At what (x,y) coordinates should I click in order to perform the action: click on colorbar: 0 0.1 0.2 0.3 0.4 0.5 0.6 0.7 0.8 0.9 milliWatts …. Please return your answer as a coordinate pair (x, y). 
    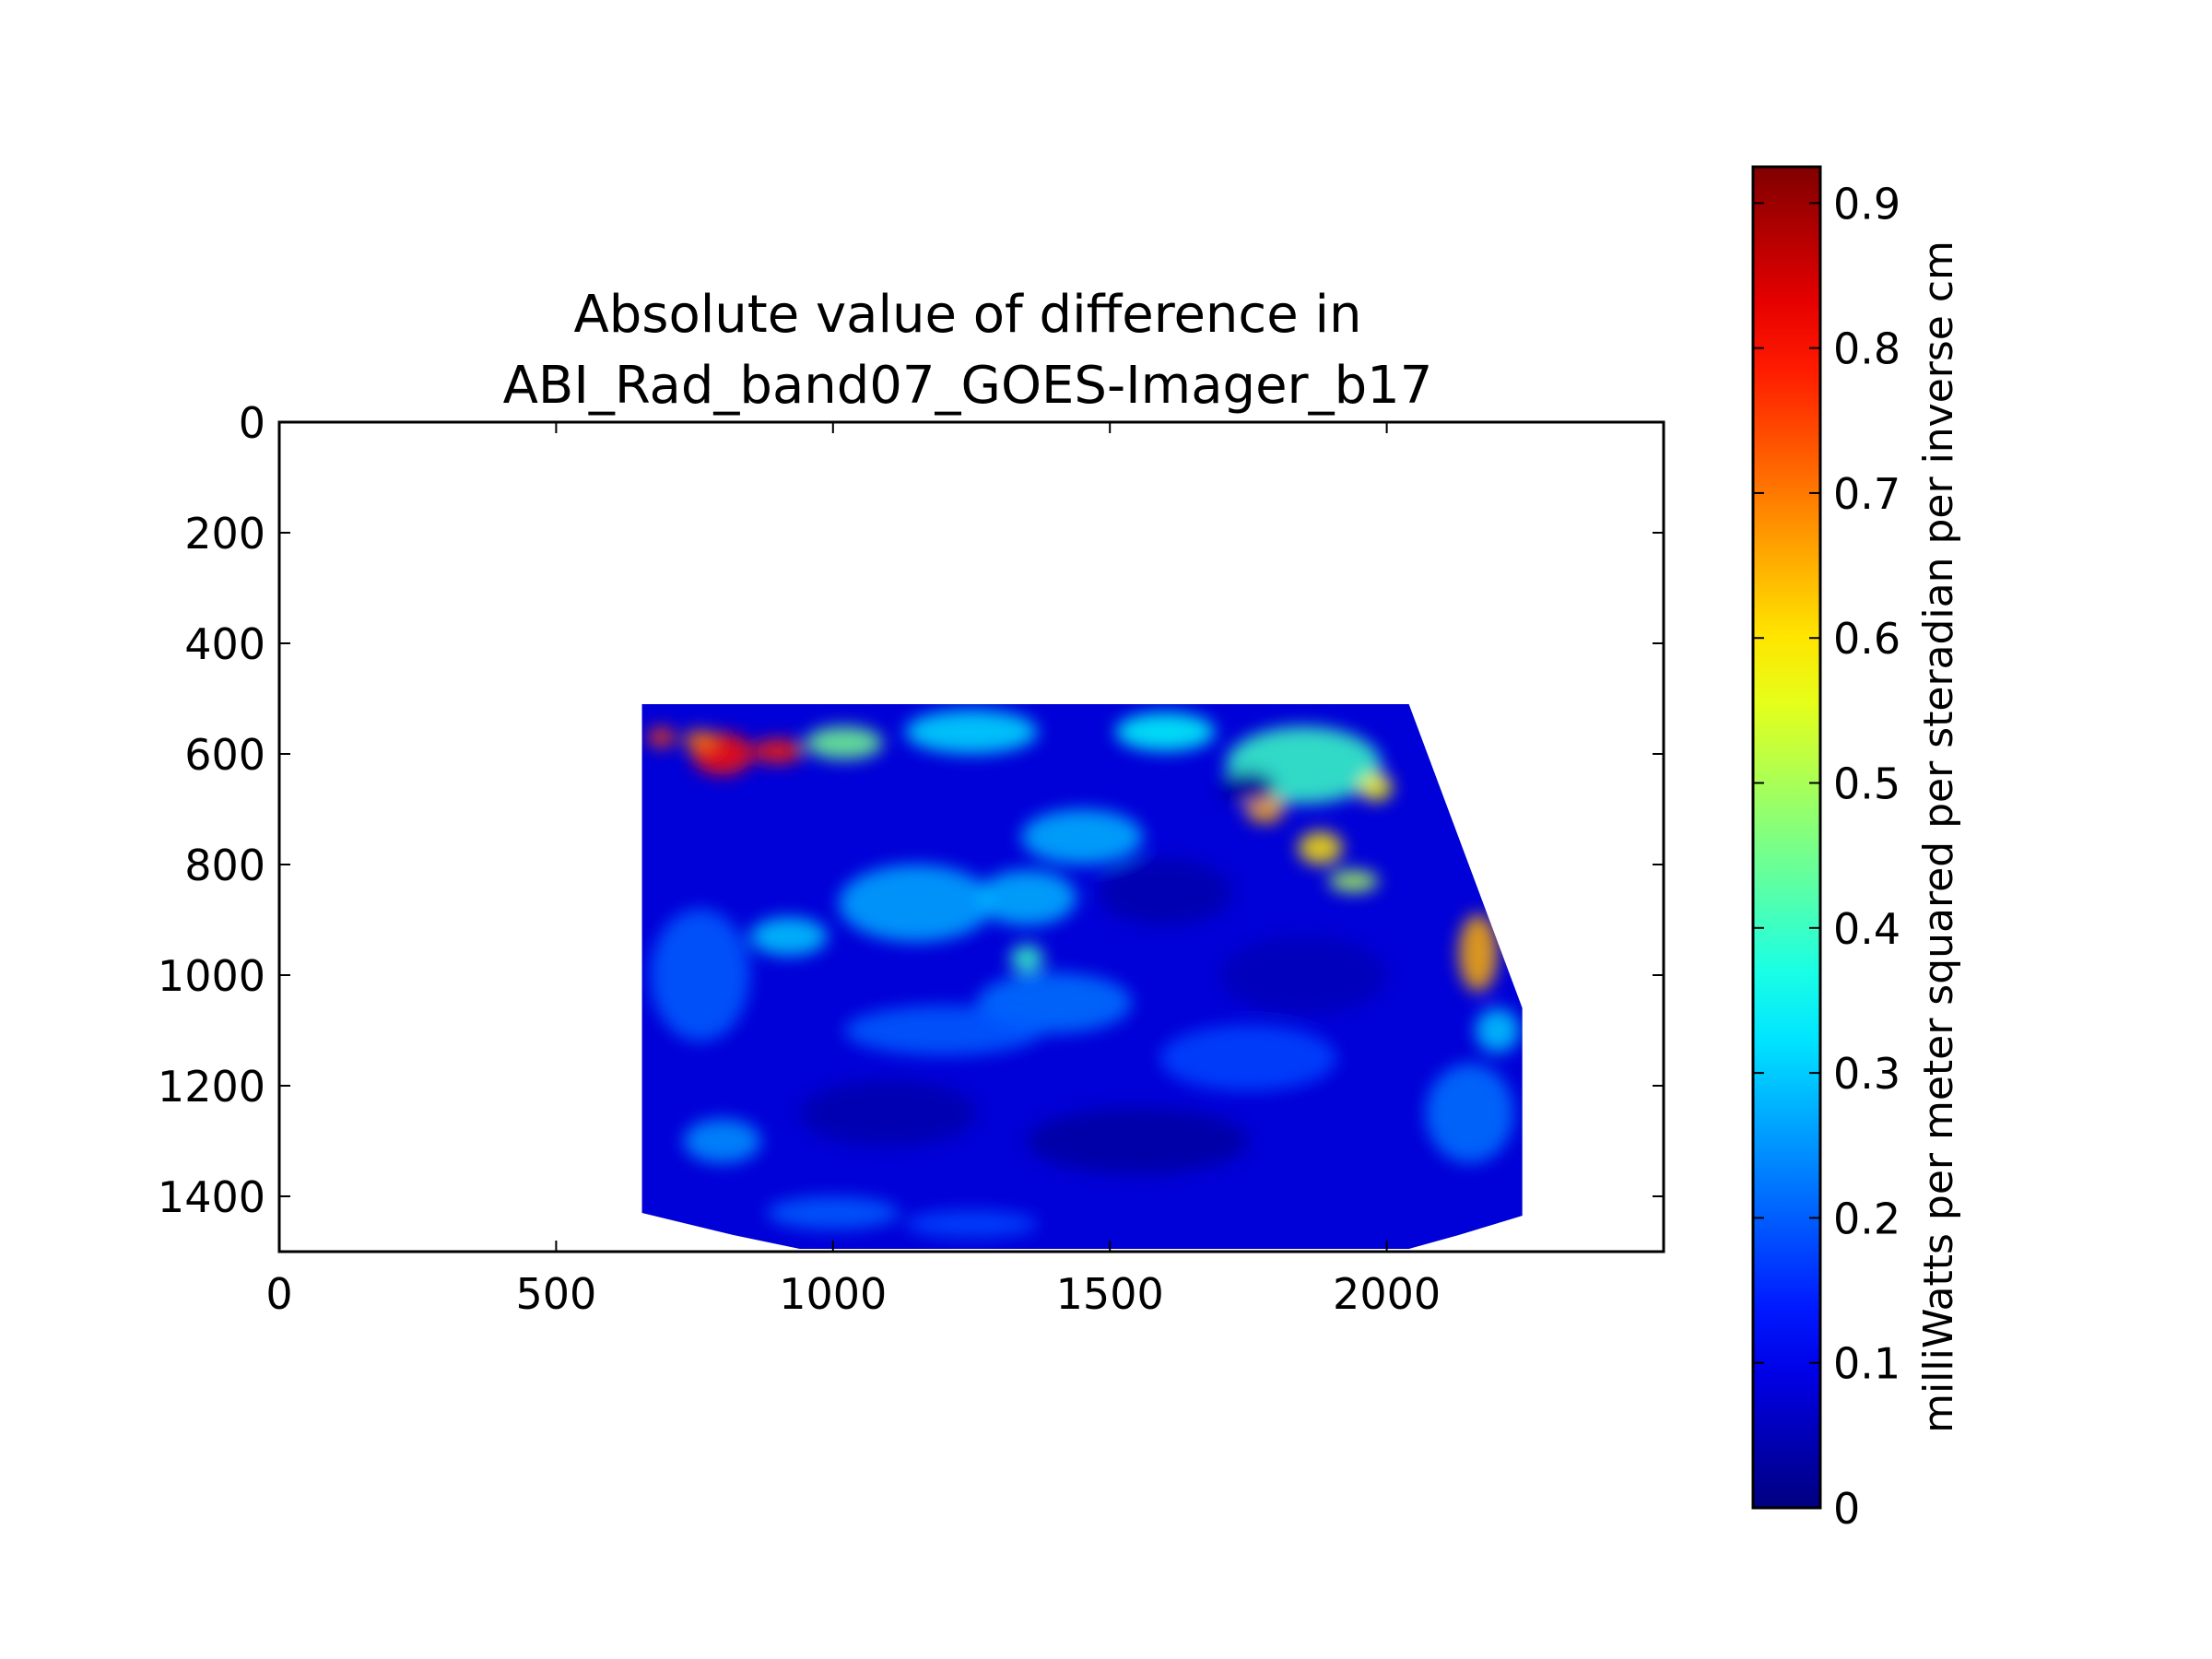
    Looking at the image, I should click on (1856, 849).